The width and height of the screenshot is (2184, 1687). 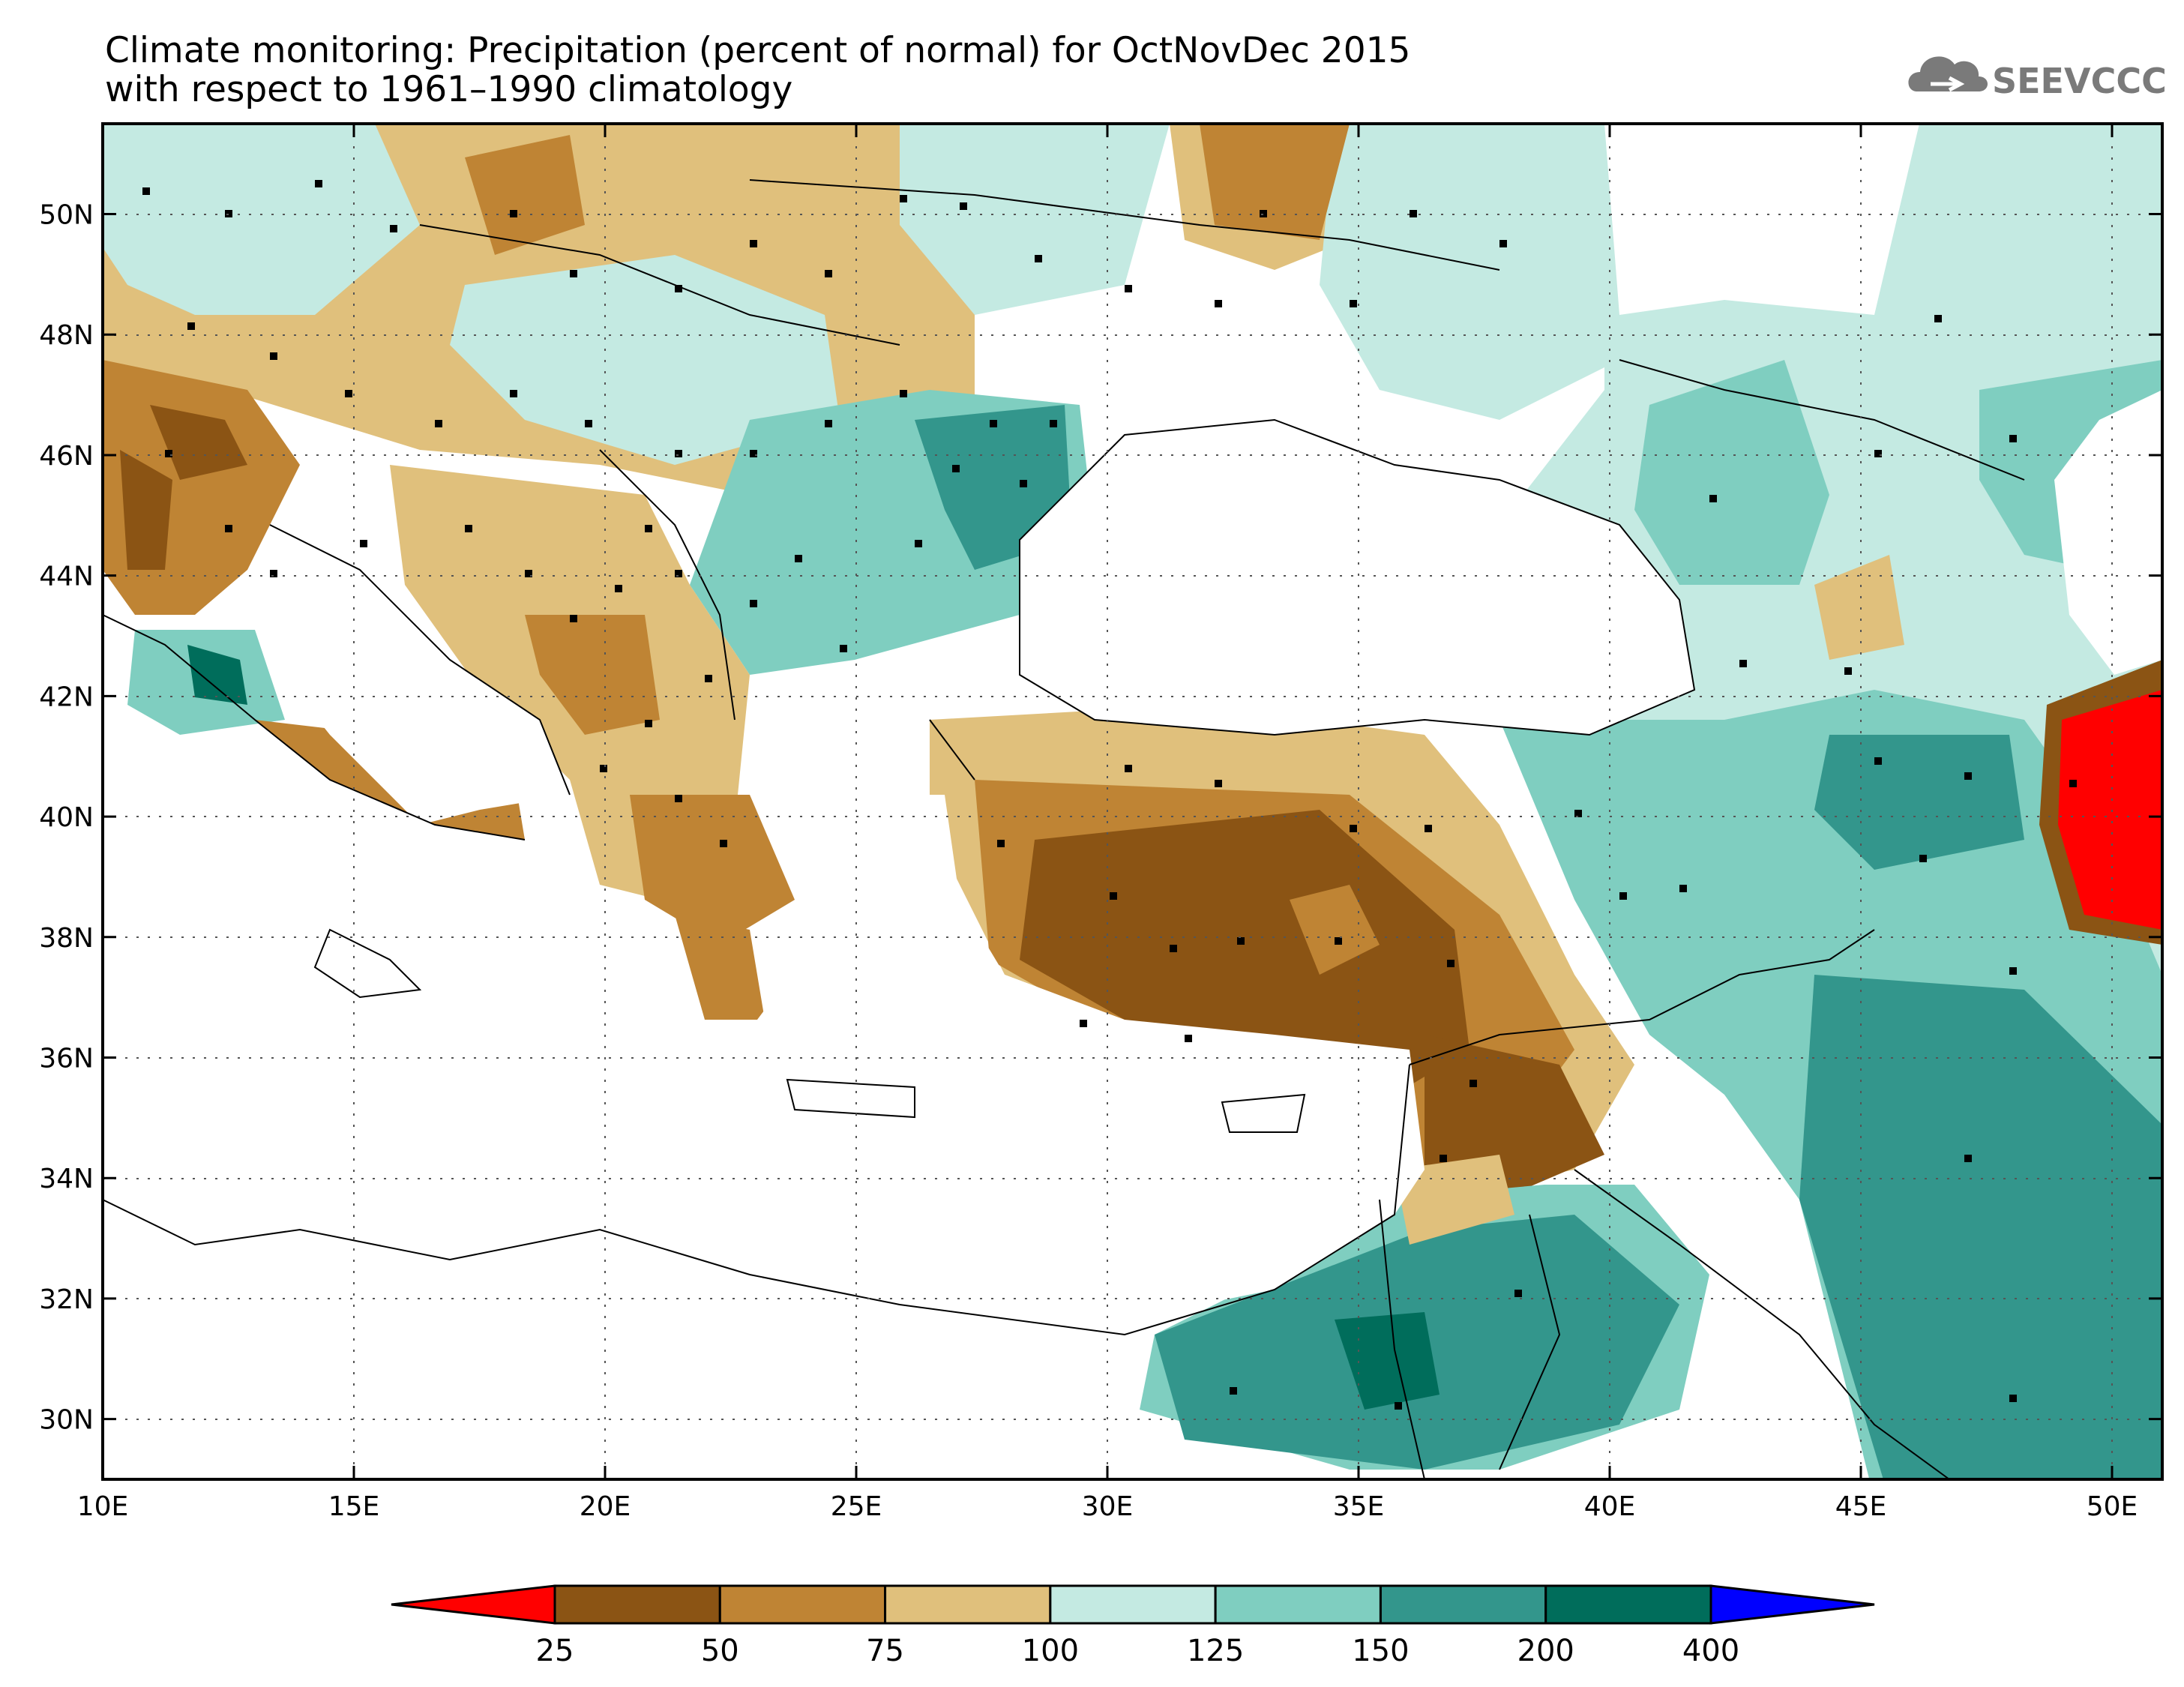 What do you see at coordinates (1050, 1651) in the screenshot?
I see `colorbar-label: 100` at bounding box center [1050, 1651].